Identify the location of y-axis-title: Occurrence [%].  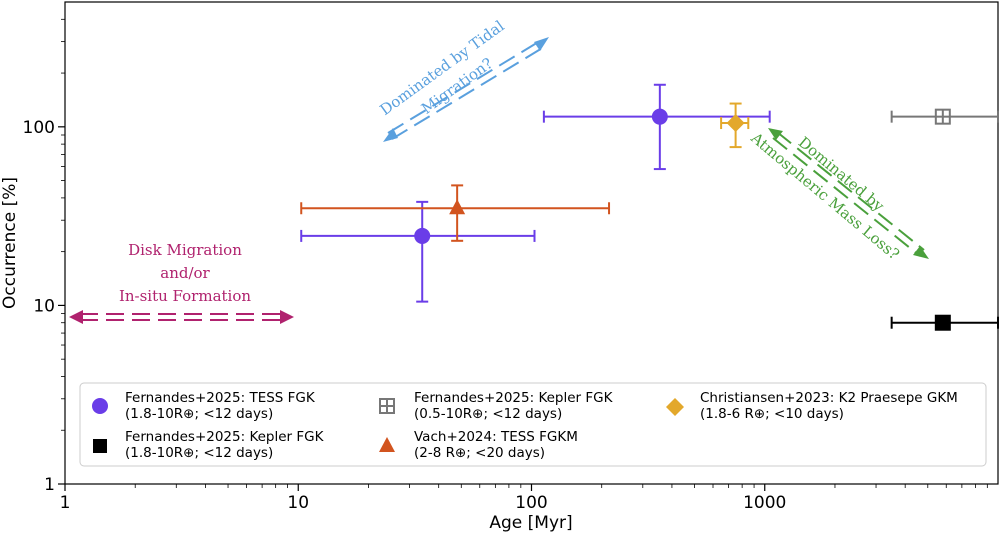
(10, 243).